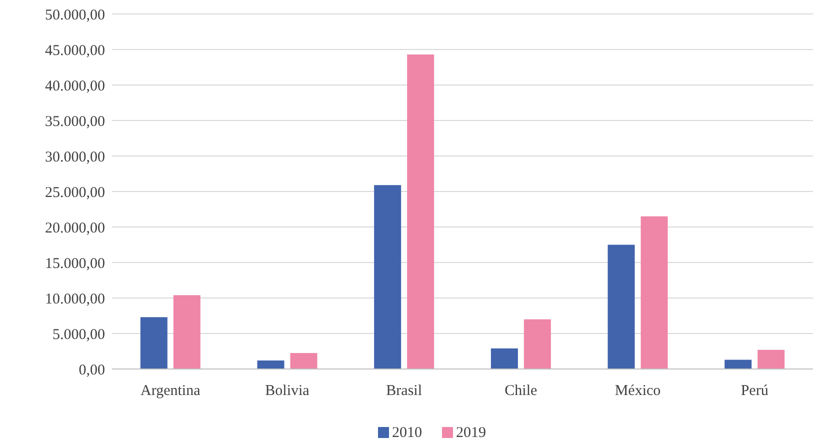  What do you see at coordinates (75, 264) in the screenshot?
I see `y-tick-label: 15.000,00` at bounding box center [75, 264].